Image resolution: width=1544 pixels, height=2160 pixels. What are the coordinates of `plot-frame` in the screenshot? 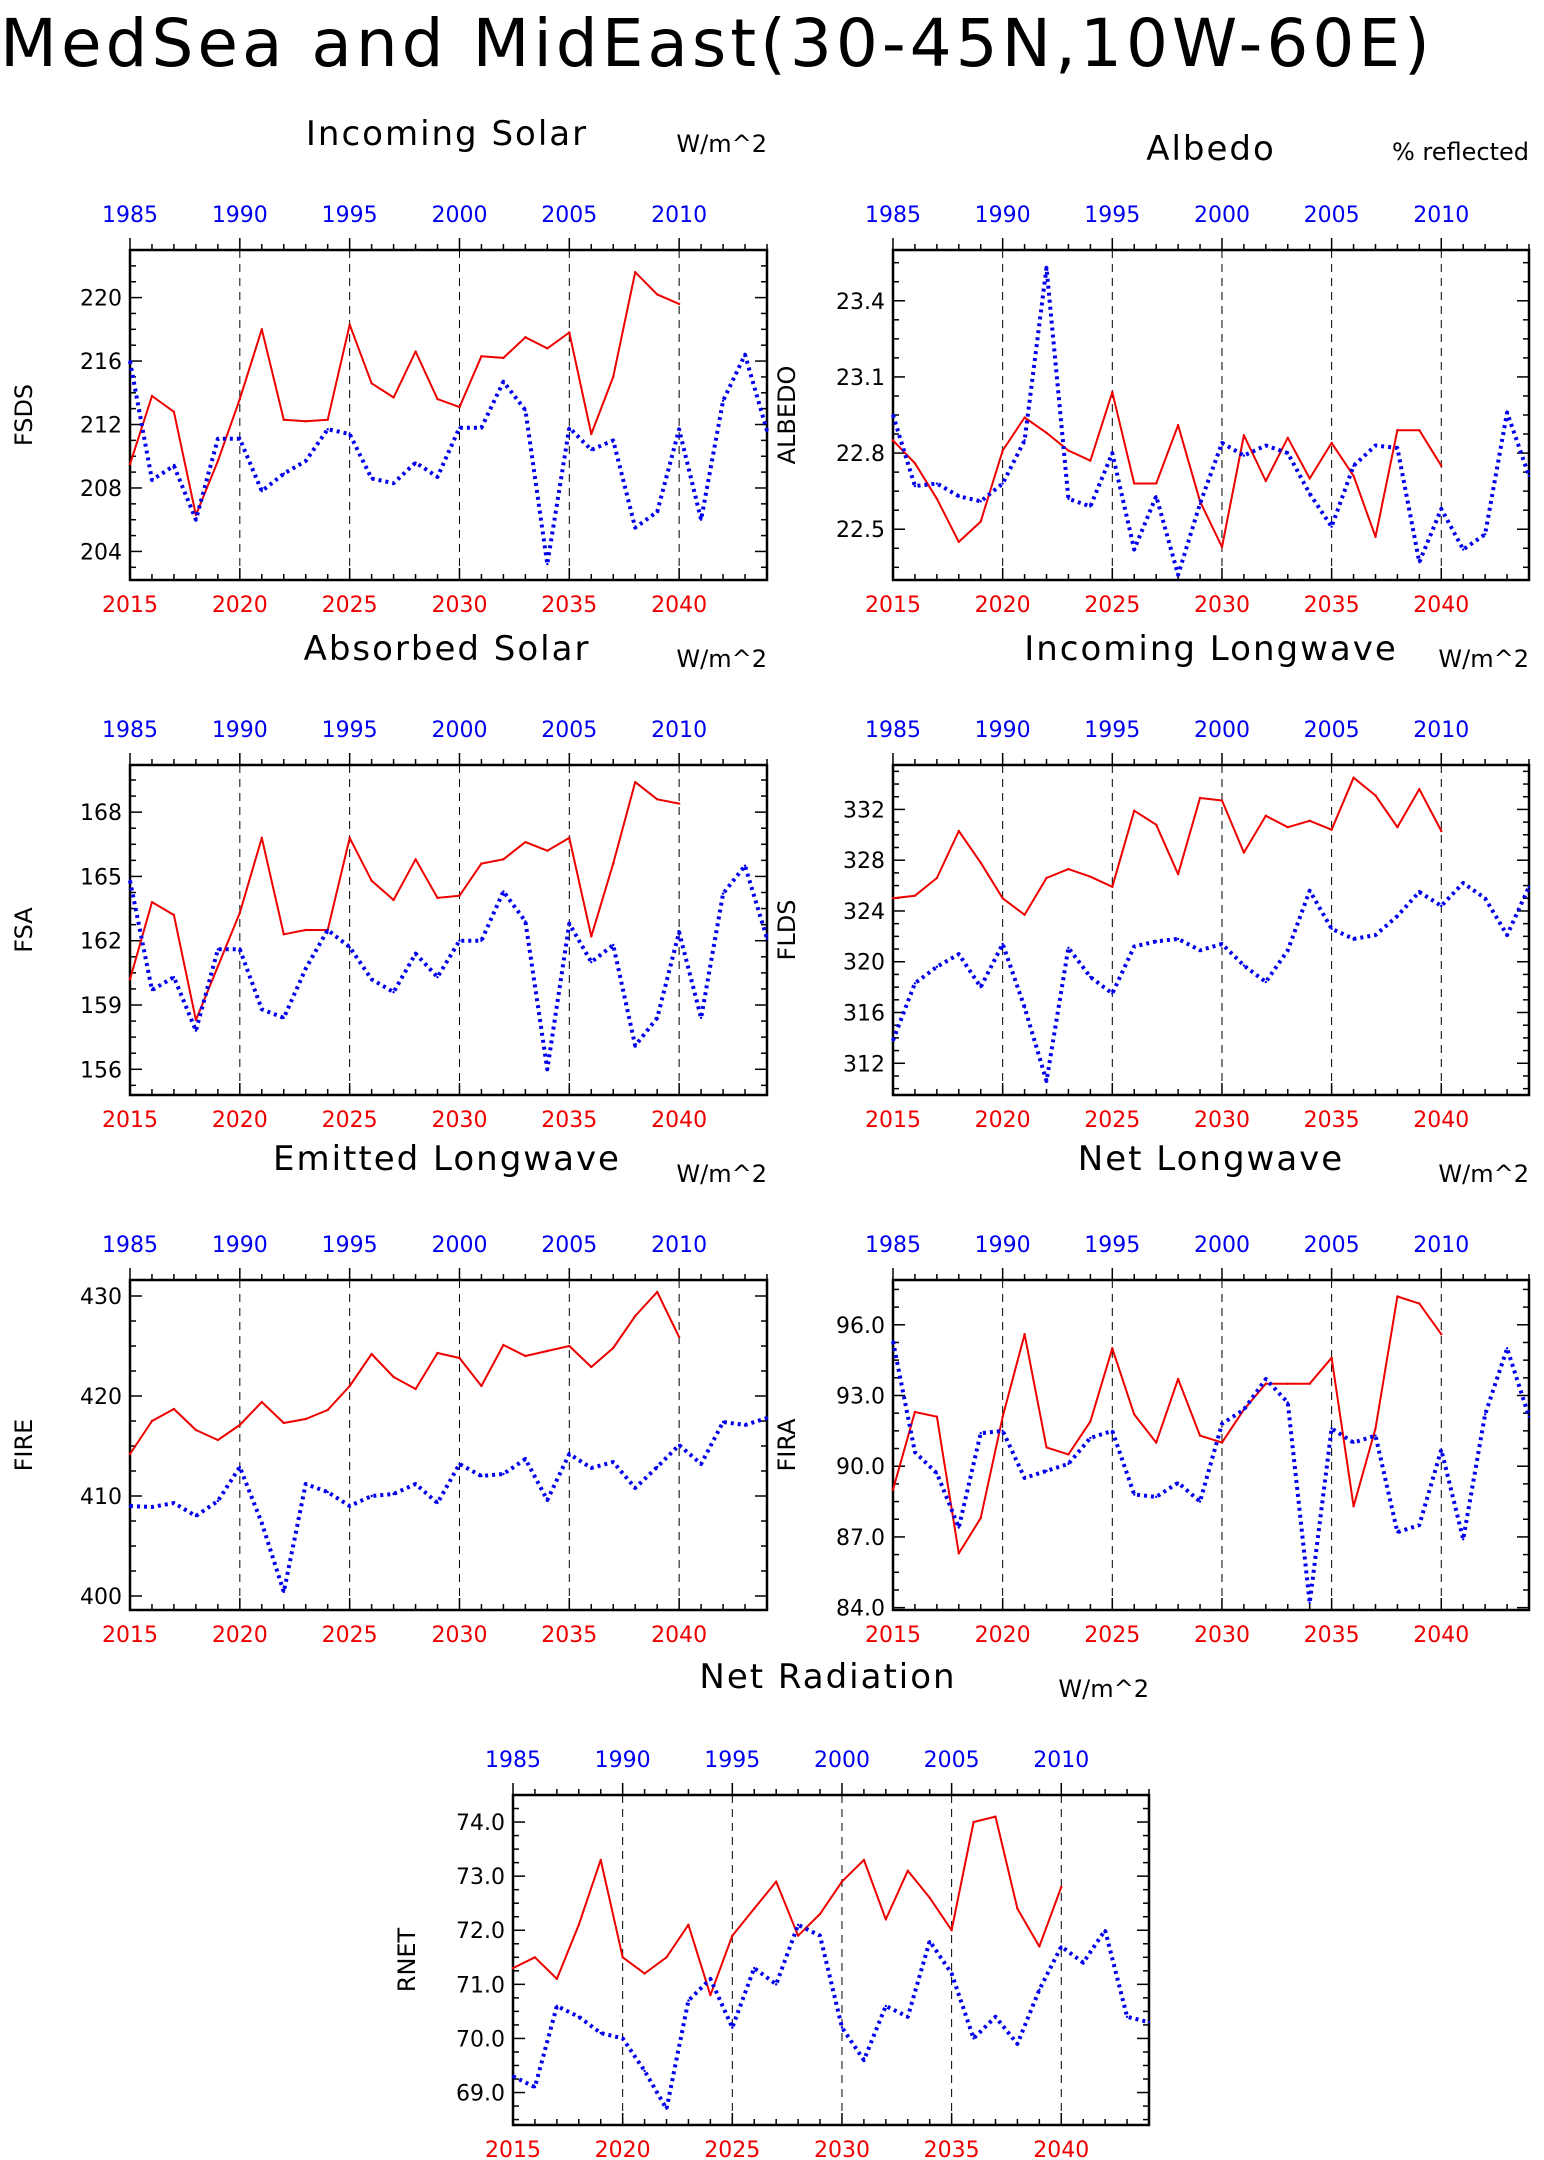 It's located at (448, 930).